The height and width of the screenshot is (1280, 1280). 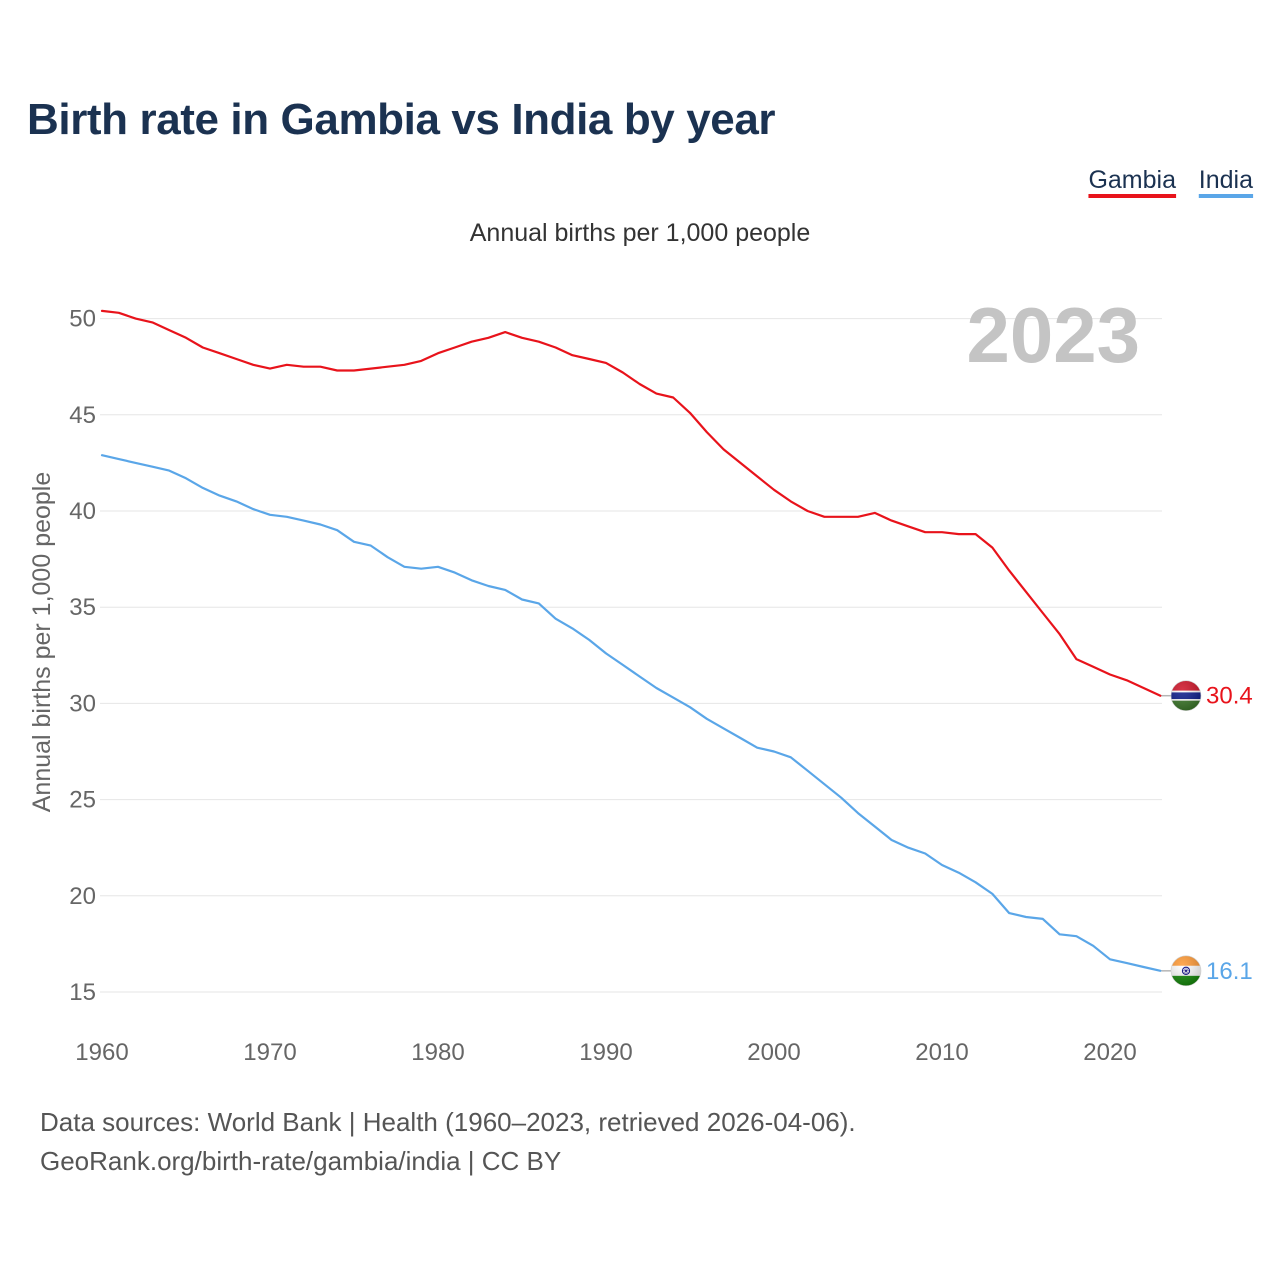 What do you see at coordinates (101, 1052) in the screenshot?
I see `x-tick-label: 1960` at bounding box center [101, 1052].